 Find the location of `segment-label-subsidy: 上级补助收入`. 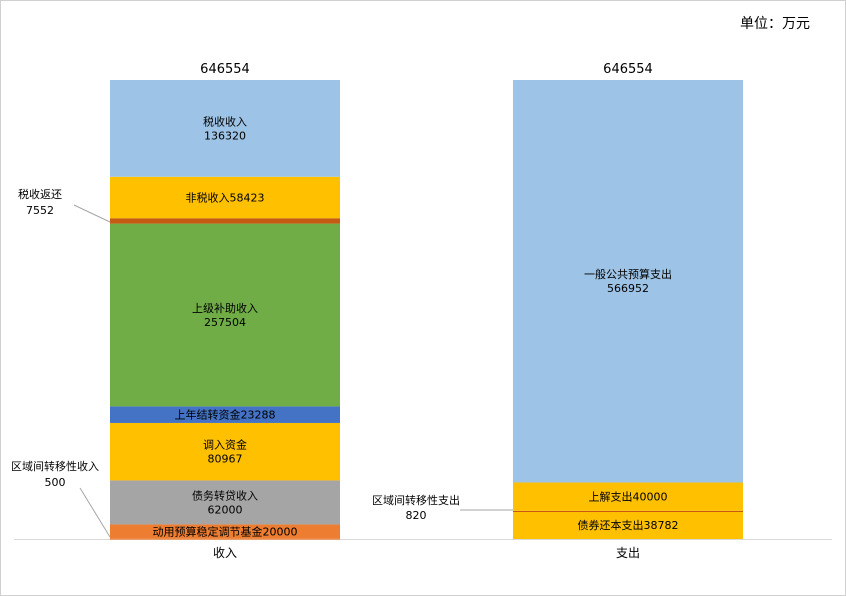

segment-label-subsidy: 上级补助收入 is located at coordinates (225, 308).